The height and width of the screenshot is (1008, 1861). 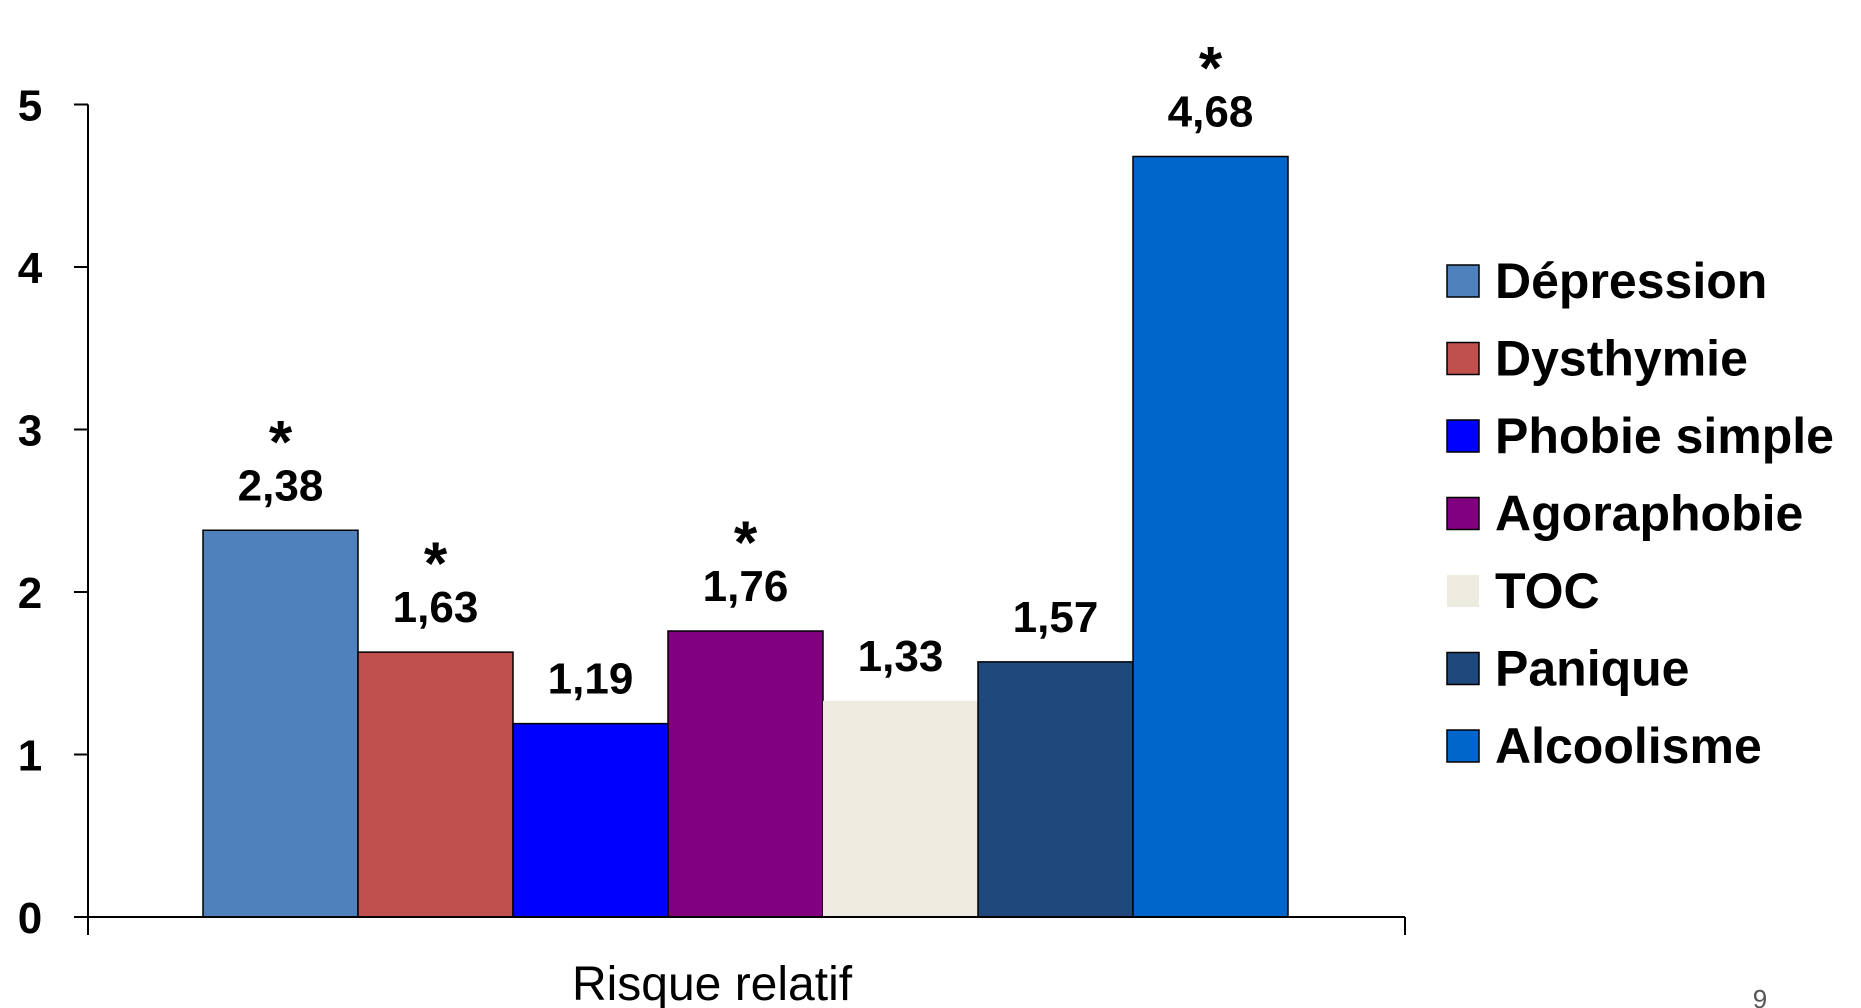 I want to click on bar-alcoolisme, so click(x=1210, y=536).